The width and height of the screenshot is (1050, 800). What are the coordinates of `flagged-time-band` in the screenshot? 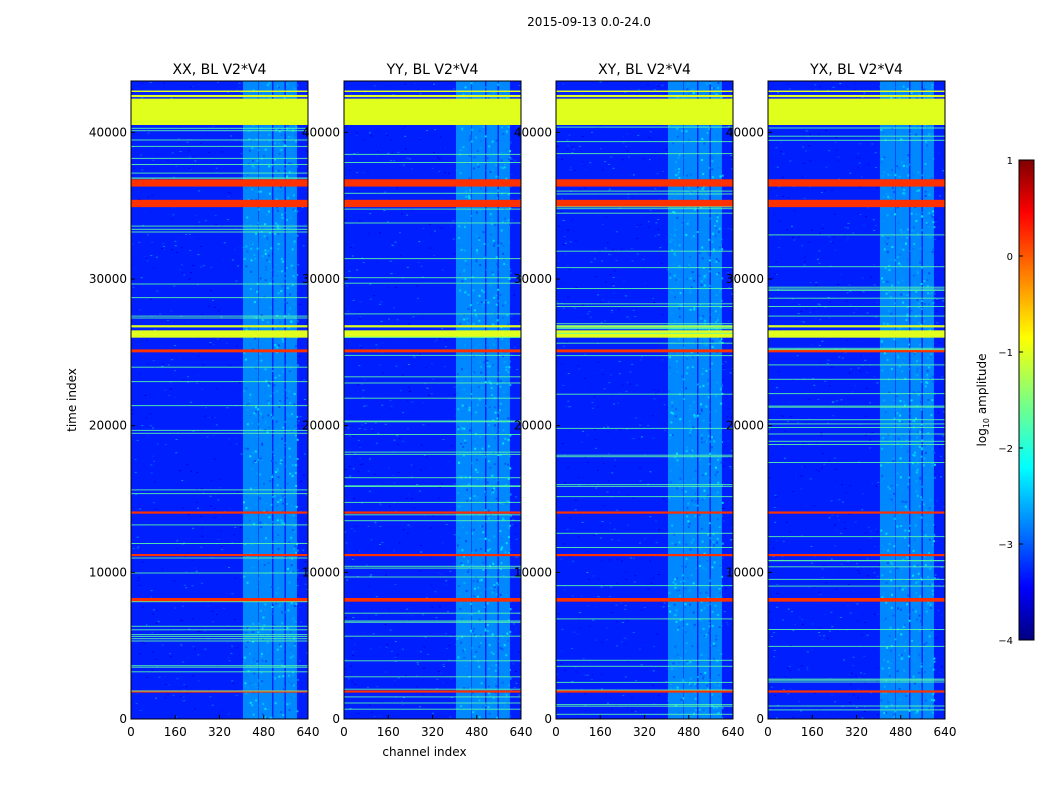 It's located at (432, 111).